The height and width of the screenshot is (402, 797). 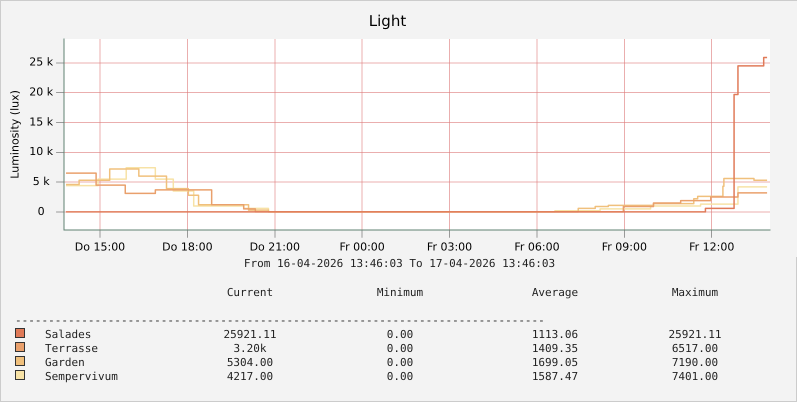 I want to click on x-tick-label: Do 15:00, so click(x=100, y=247).